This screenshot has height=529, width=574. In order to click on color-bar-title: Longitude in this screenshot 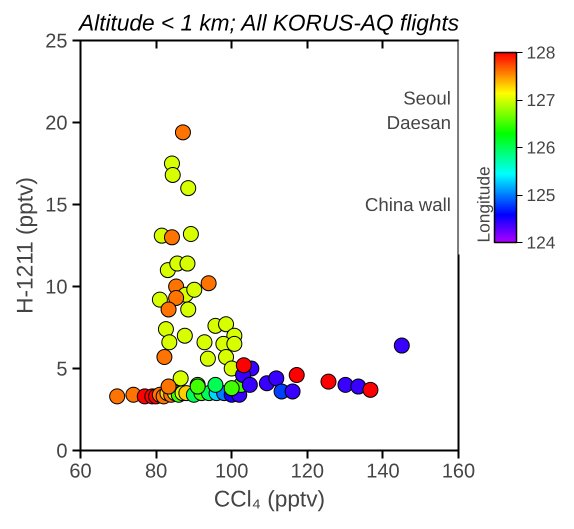, I will do `click(484, 204)`.